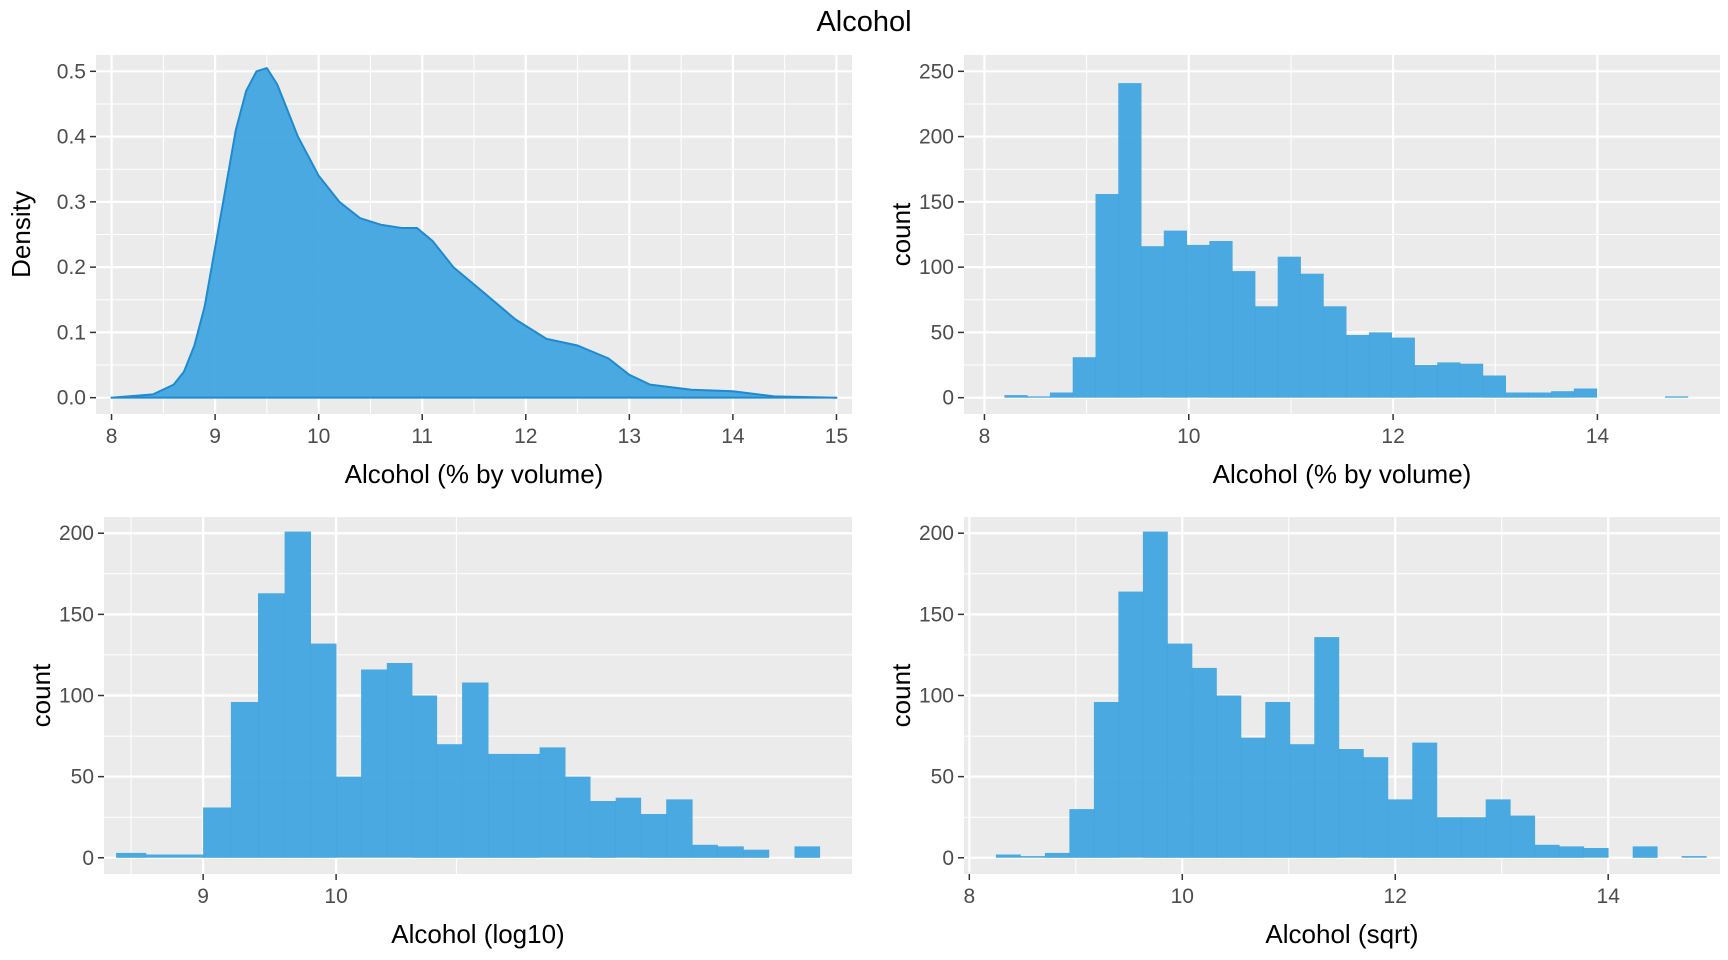 The width and height of the screenshot is (1728, 960). Describe the element at coordinates (864, 22) in the screenshot. I see `page-title: Alcohol` at that location.